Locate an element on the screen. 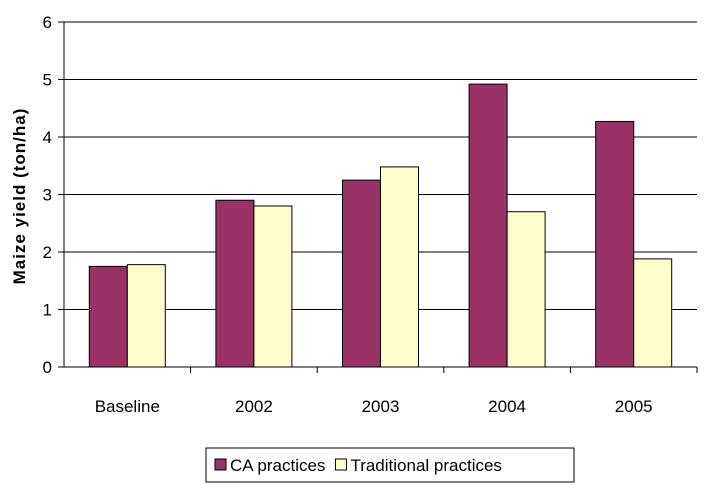 The height and width of the screenshot is (485, 708). legend-box is located at coordinates (390, 465).